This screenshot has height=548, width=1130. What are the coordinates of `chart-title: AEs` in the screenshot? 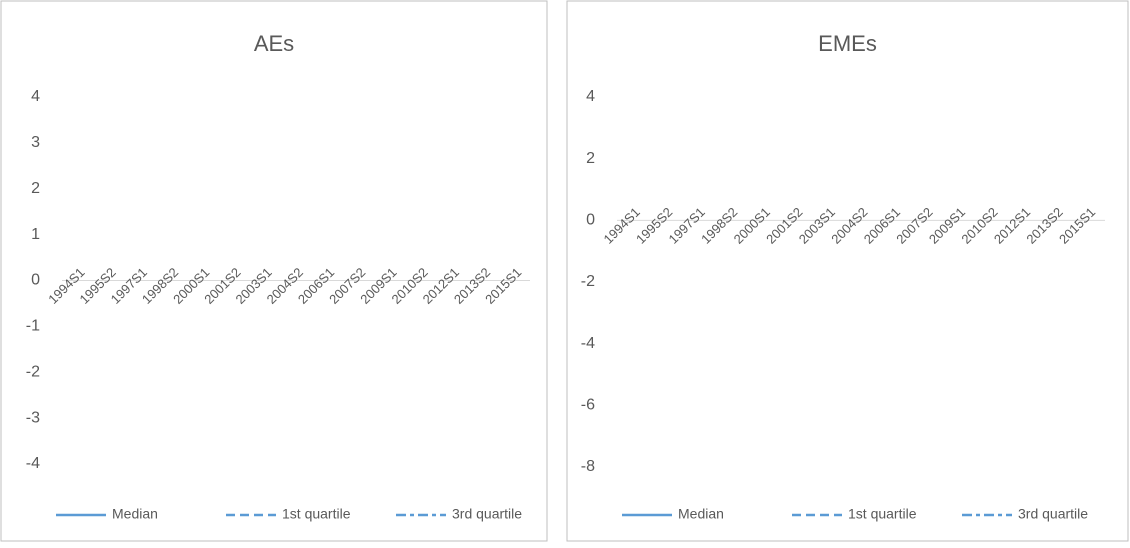 It's located at (274, 43).